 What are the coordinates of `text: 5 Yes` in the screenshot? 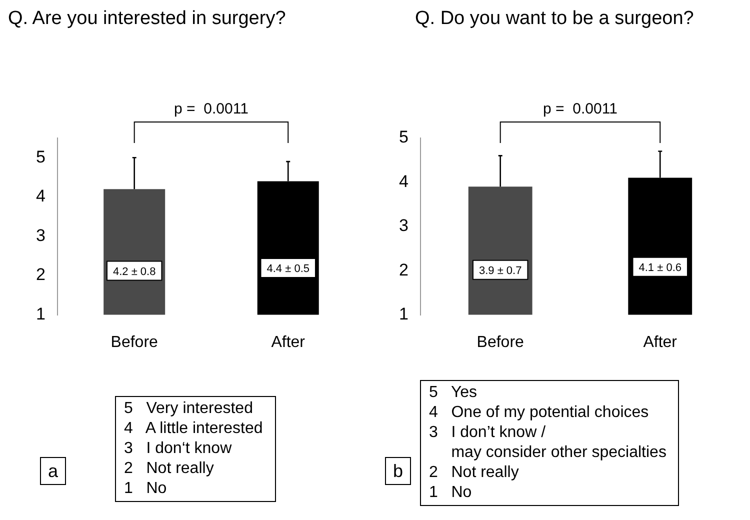 It's located at (453, 392).